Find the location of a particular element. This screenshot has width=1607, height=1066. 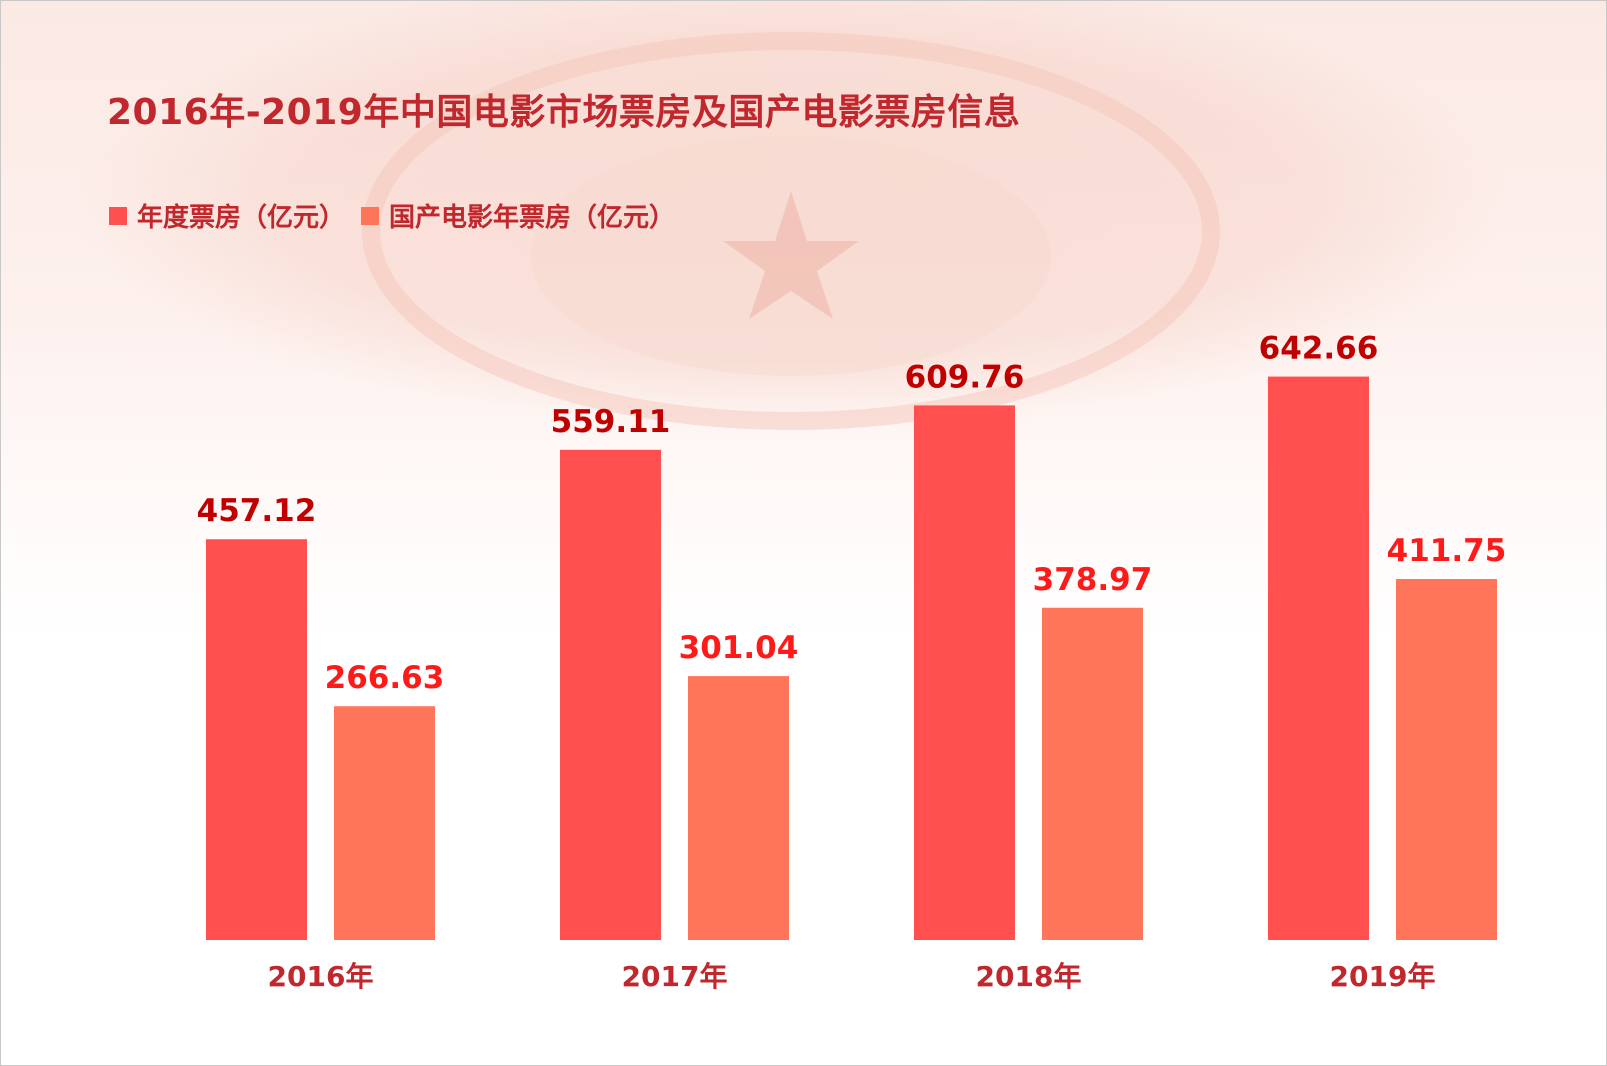

category-label-2: 2018年 is located at coordinates (1029, 976).